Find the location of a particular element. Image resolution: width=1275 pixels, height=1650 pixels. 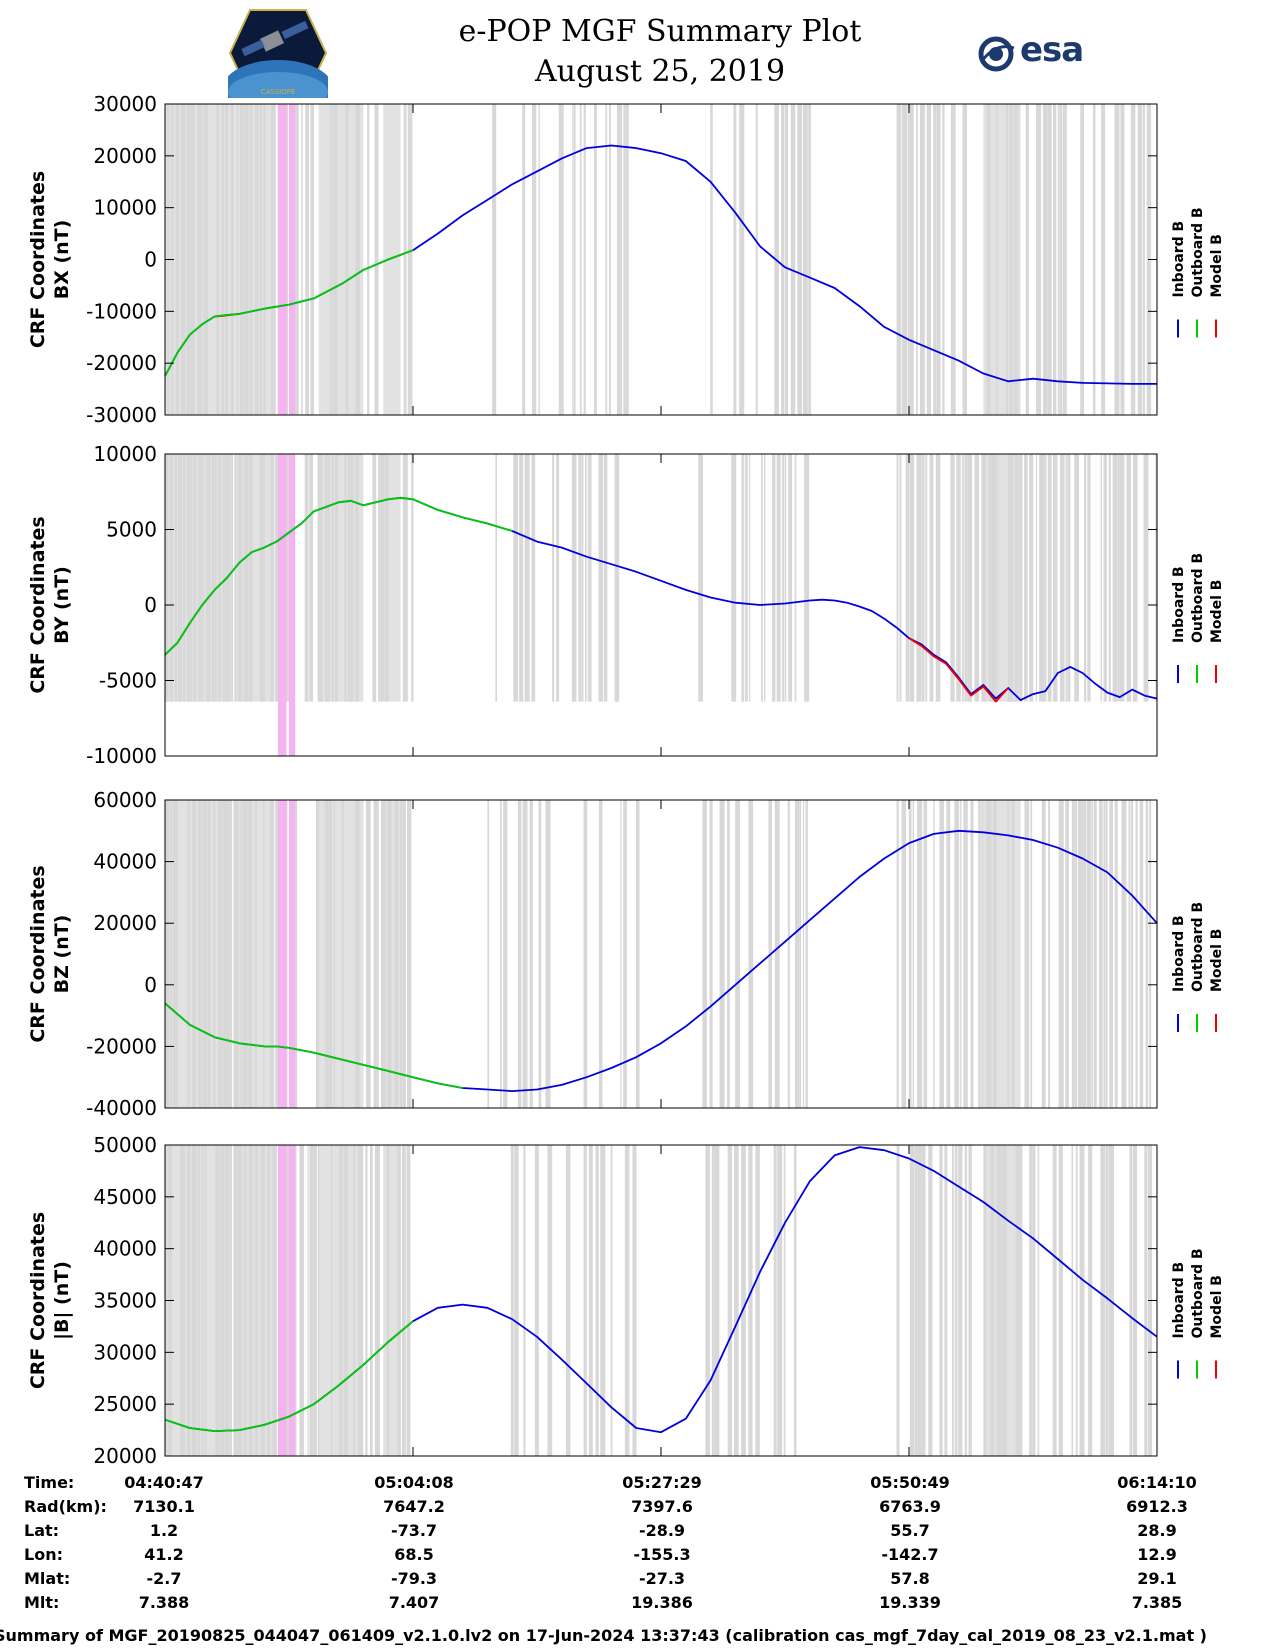

info-row-label: Time: is located at coordinates (49, 1482).